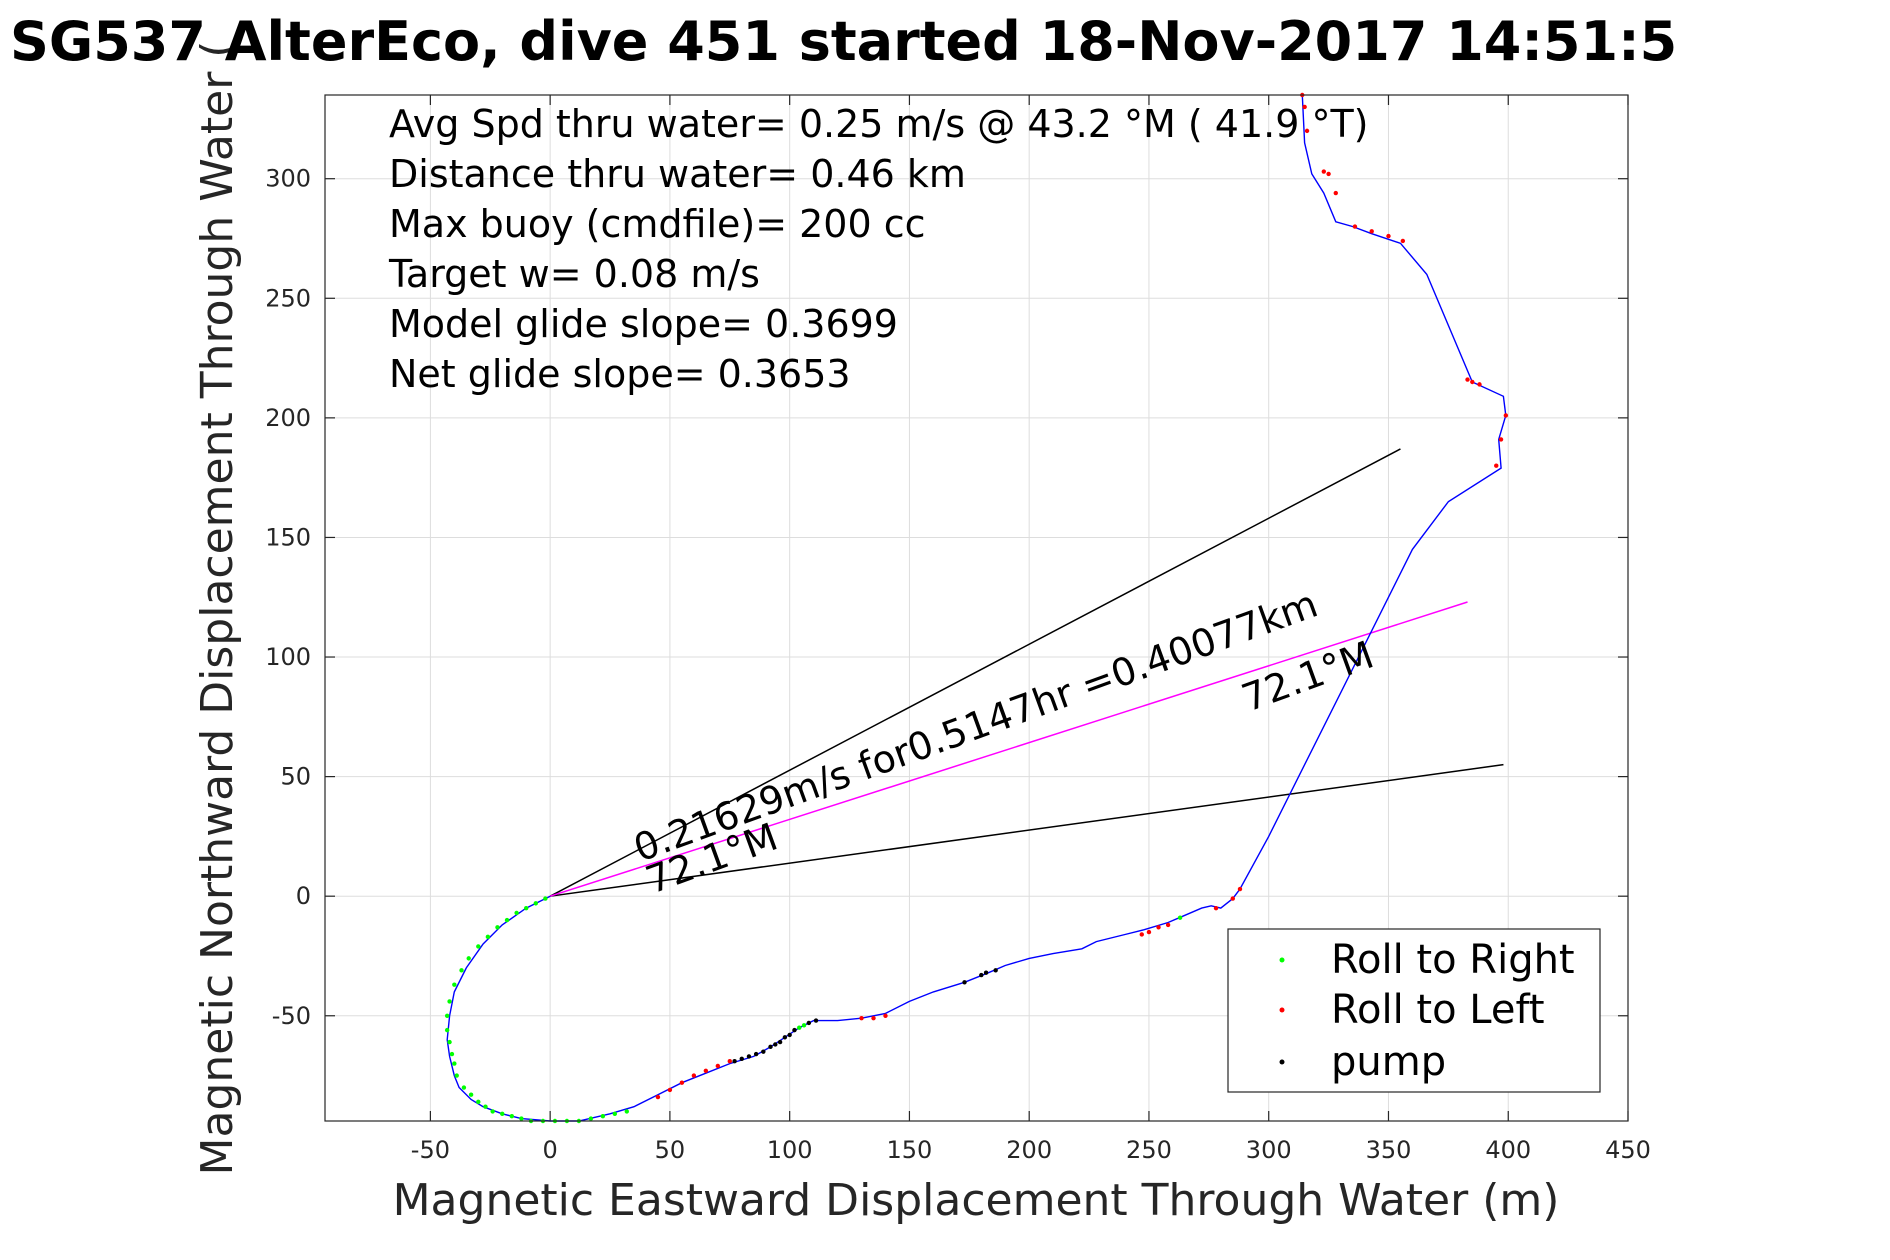  I want to click on envelope-line, so click(1027, 830).